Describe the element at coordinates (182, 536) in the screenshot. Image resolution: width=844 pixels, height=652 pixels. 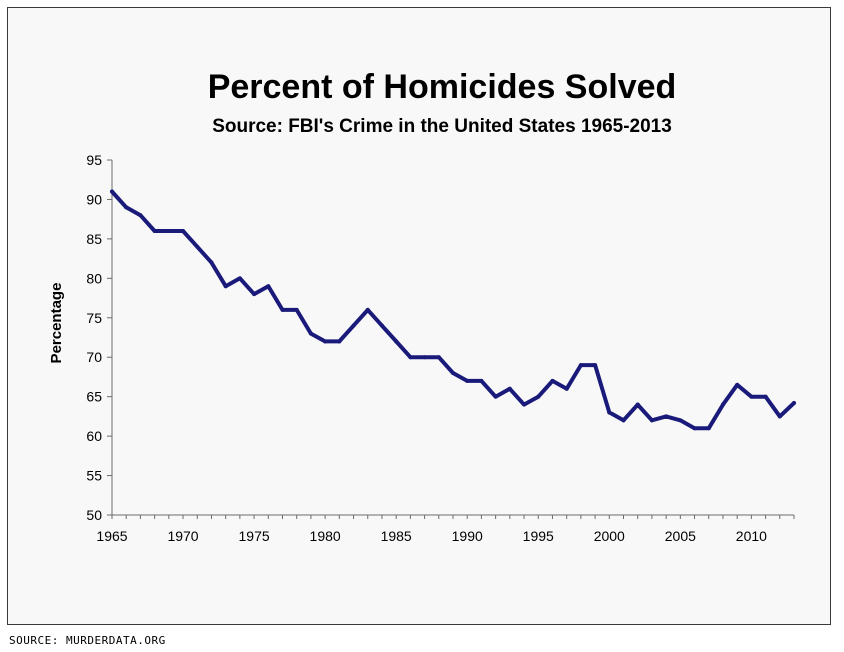
I see `x-tick-label: 1970` at that location.